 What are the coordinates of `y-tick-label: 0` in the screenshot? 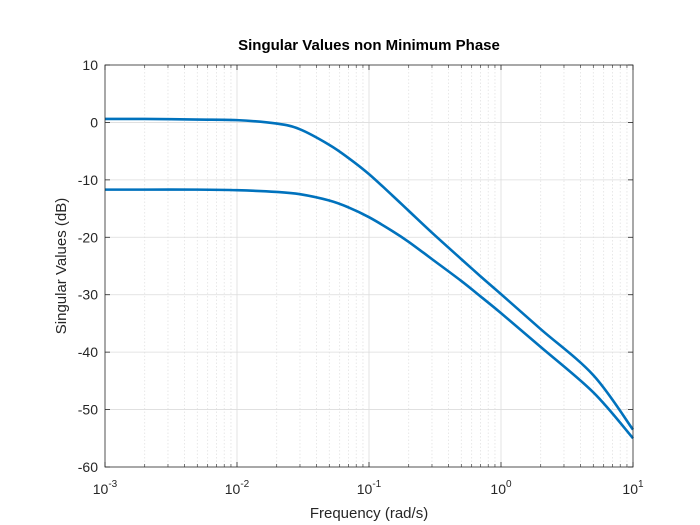 It's located at (94, 122).